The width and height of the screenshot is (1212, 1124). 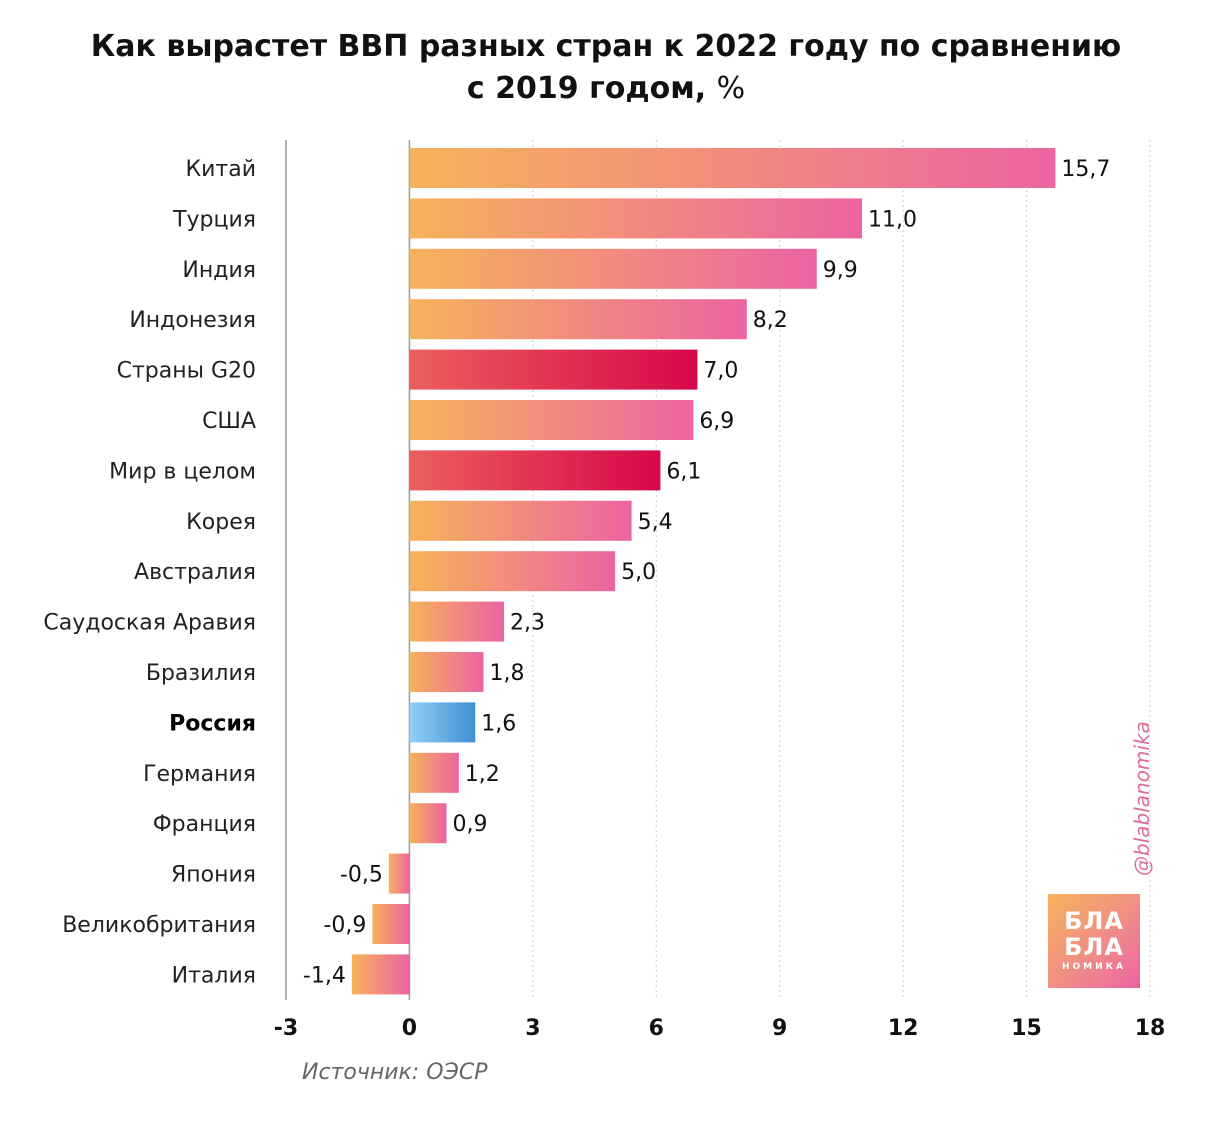 What do you see at coordinates (586, 88) in the screenshot?
I see `chart-title-line-2-text: с 2019 годом,` at bounding box center [586, 88].